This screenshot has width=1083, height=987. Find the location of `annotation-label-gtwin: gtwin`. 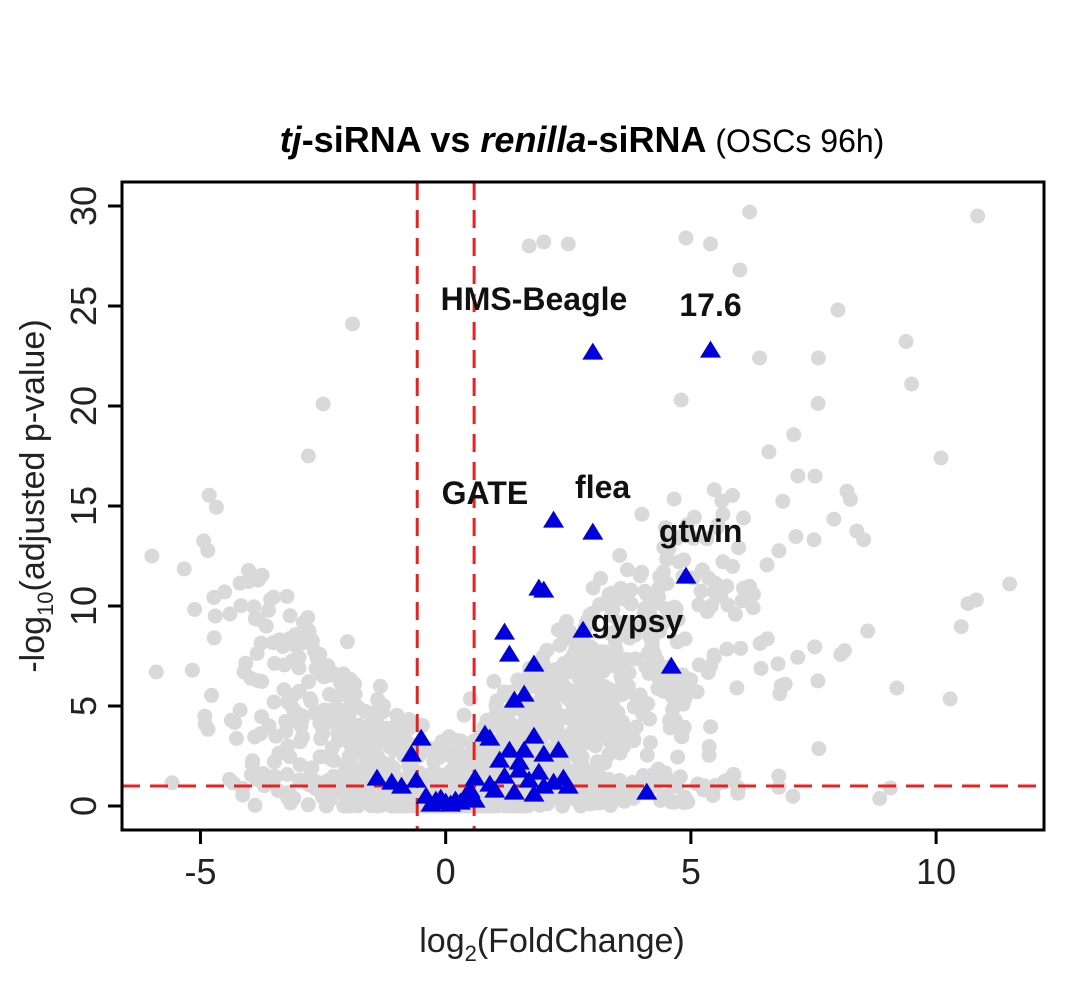

annotation-label-gtwin: gtwin is located at coordinates (701, 531).